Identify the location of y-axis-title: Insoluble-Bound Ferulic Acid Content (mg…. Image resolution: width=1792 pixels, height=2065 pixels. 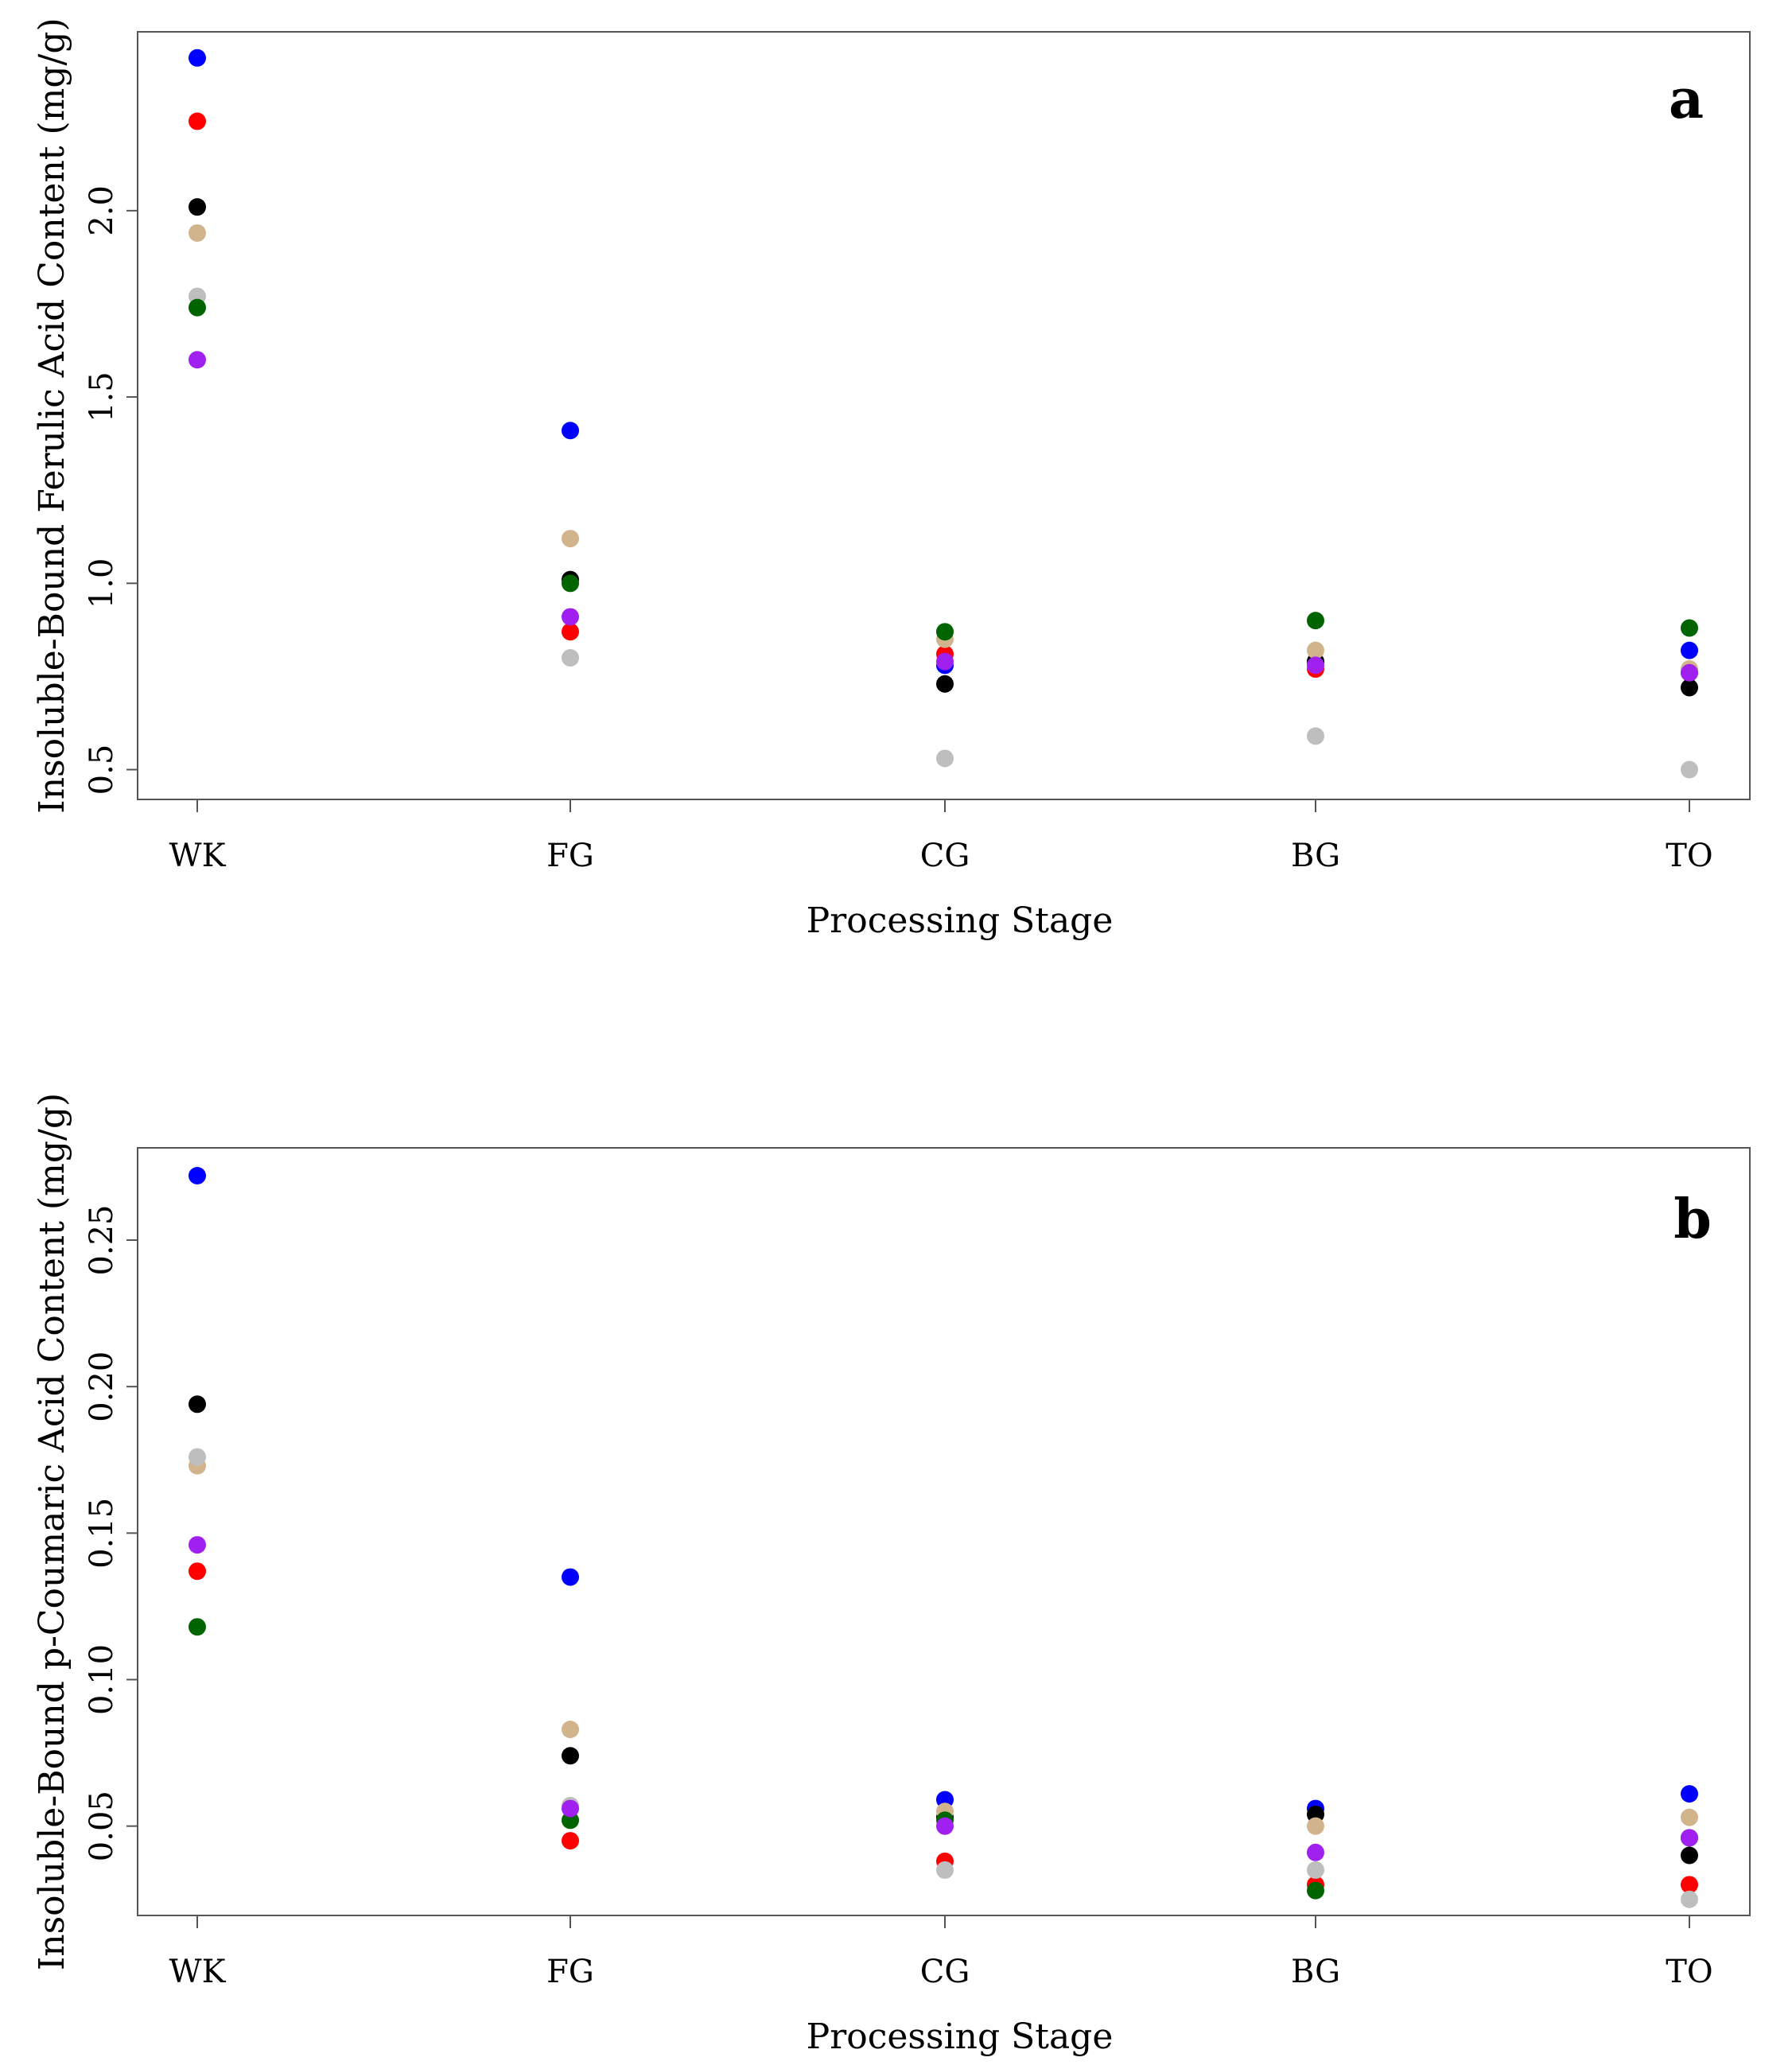
(52, 415).